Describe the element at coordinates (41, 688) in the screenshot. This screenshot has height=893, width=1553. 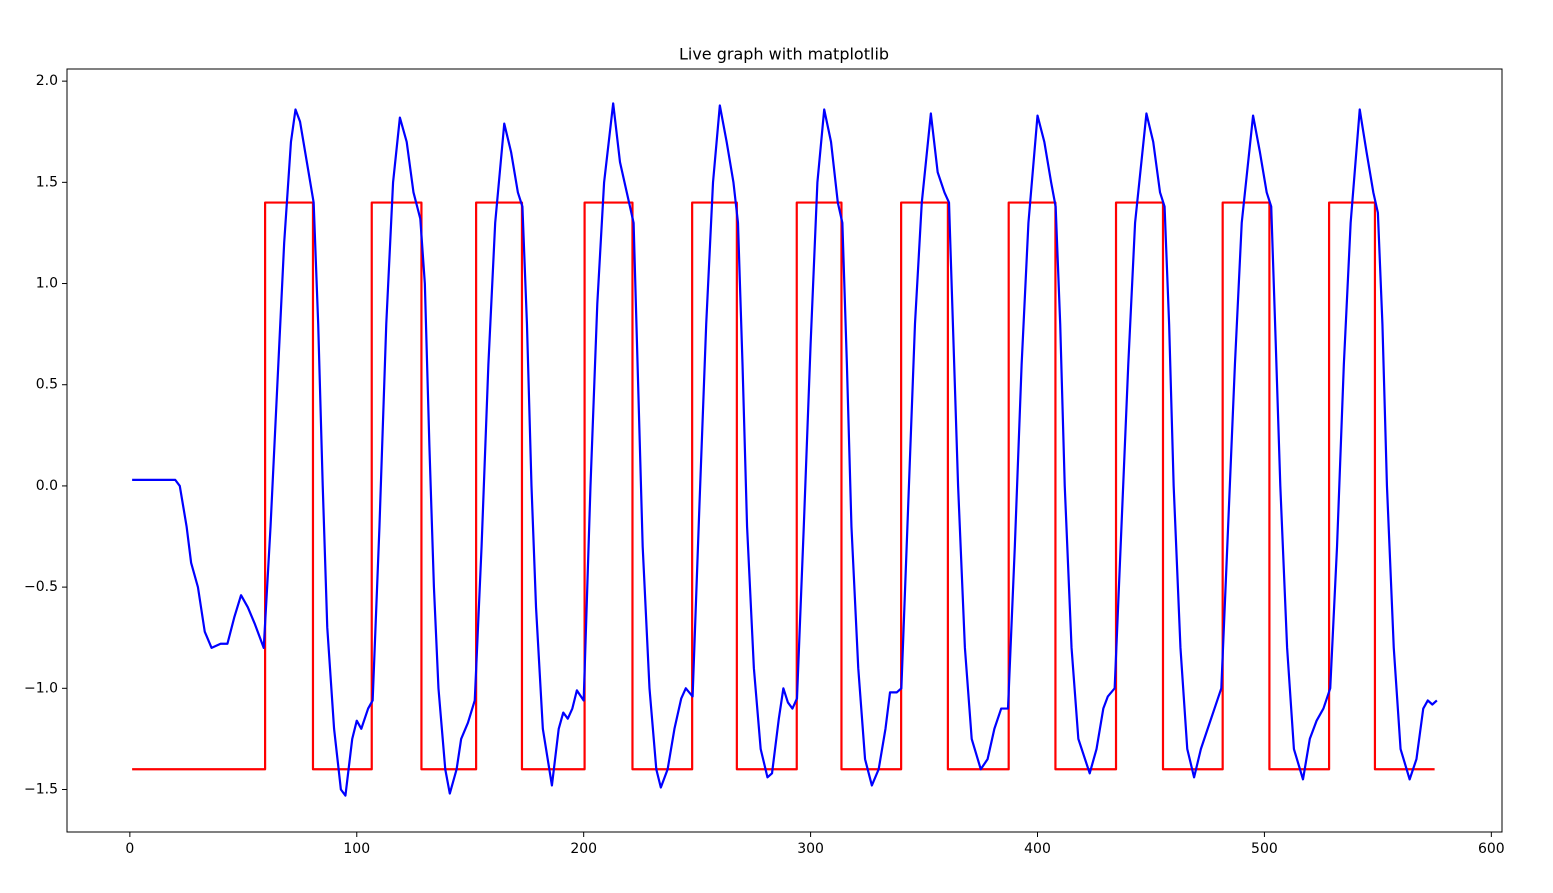
I see `y-tick-label: −1.0` at that location.